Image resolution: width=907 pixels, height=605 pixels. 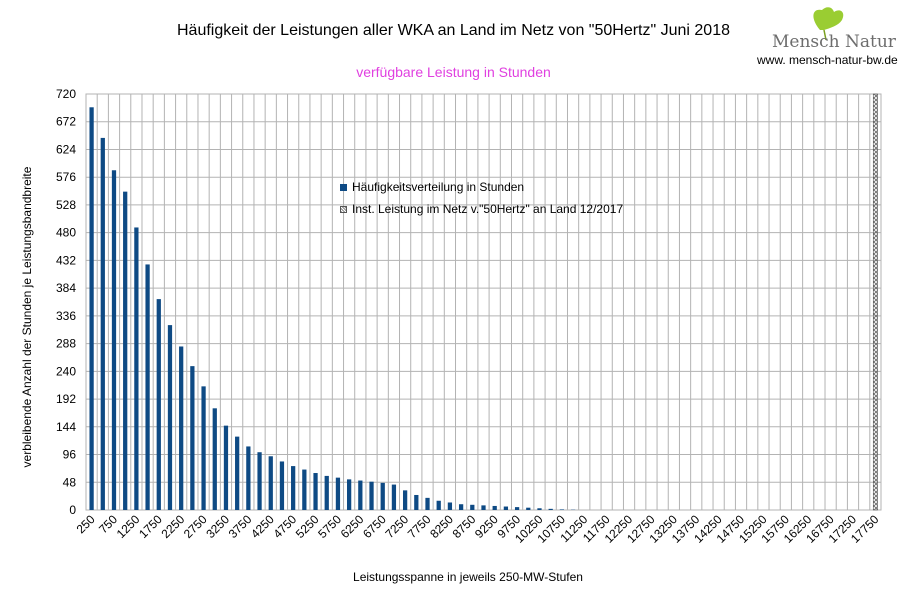 I want to click on x-tick-label: 3250, so click(x=217, y=526).